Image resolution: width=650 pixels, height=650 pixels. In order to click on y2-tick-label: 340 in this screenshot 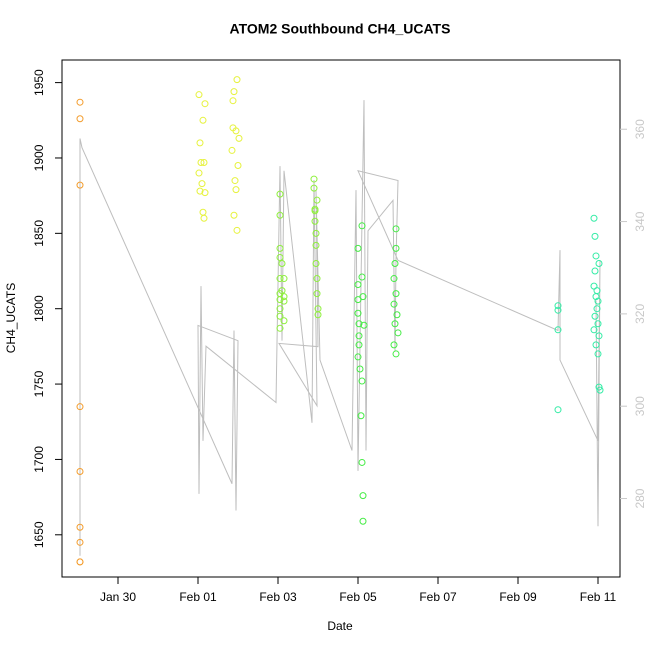, I will do `click(640, 221)`.